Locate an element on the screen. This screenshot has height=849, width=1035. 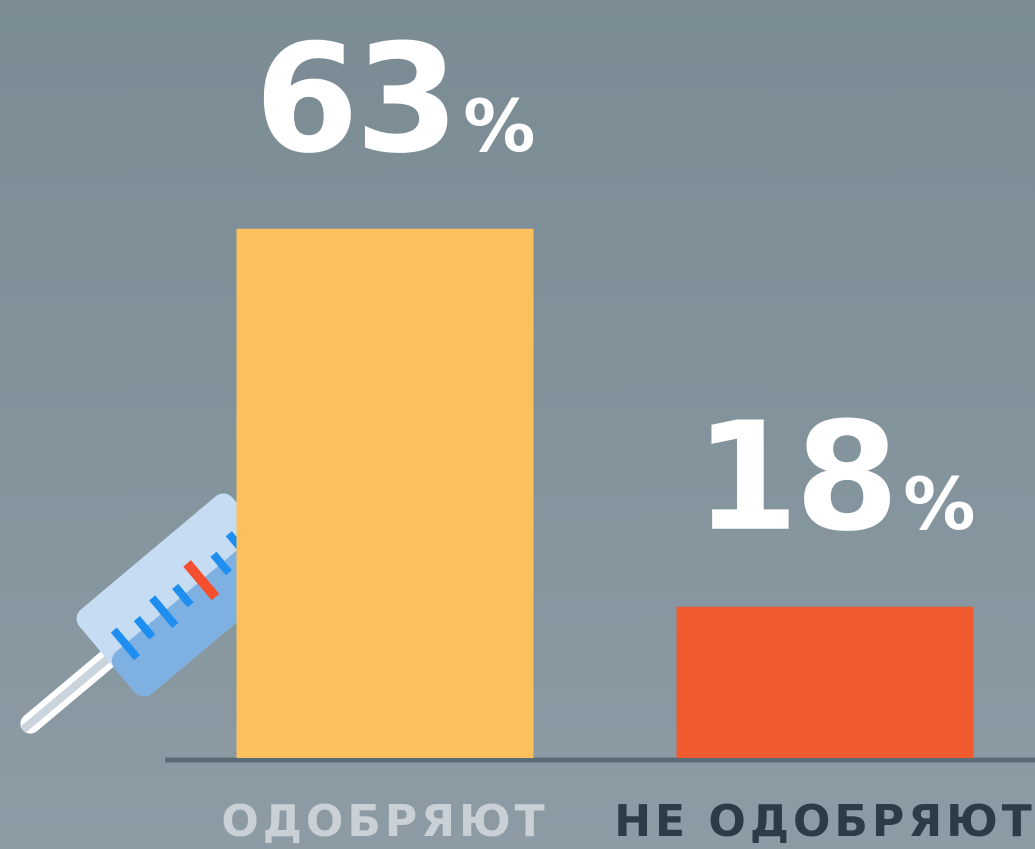
bar is located at coordinates (825, 682).